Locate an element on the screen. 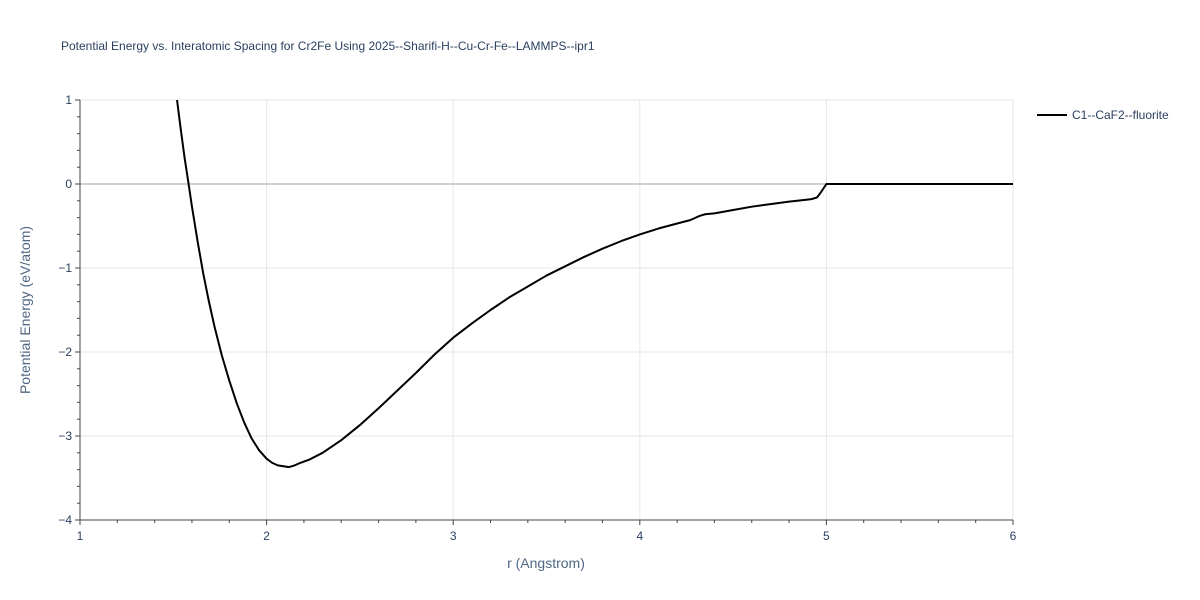 The width and height of the screenshot is (1200, 600). x-tick-label: 6 is located at coordinates (1013, 536).